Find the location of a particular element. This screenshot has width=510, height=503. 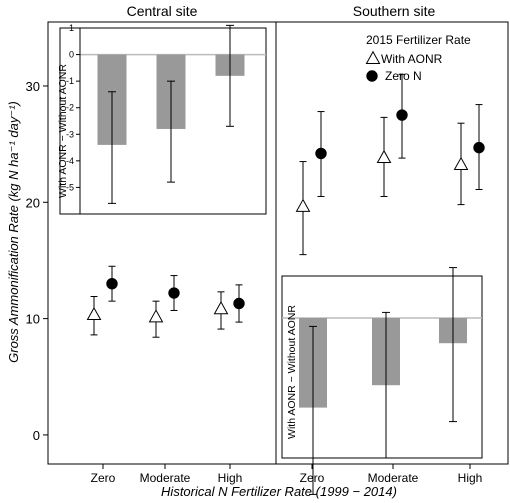

panel-title-central: Central site is located at coordinates (162, 11).